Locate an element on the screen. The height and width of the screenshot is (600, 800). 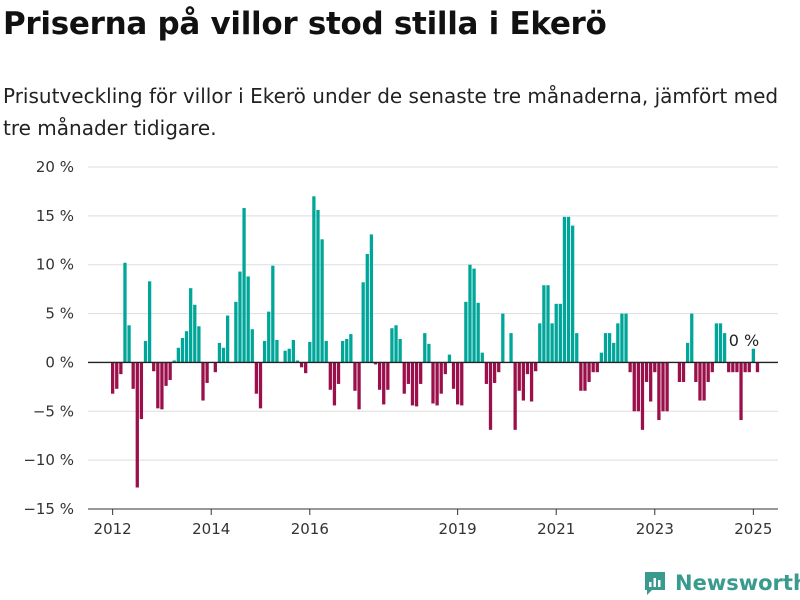
y-tick-label: −5 % is located at coordinates (53, 411).